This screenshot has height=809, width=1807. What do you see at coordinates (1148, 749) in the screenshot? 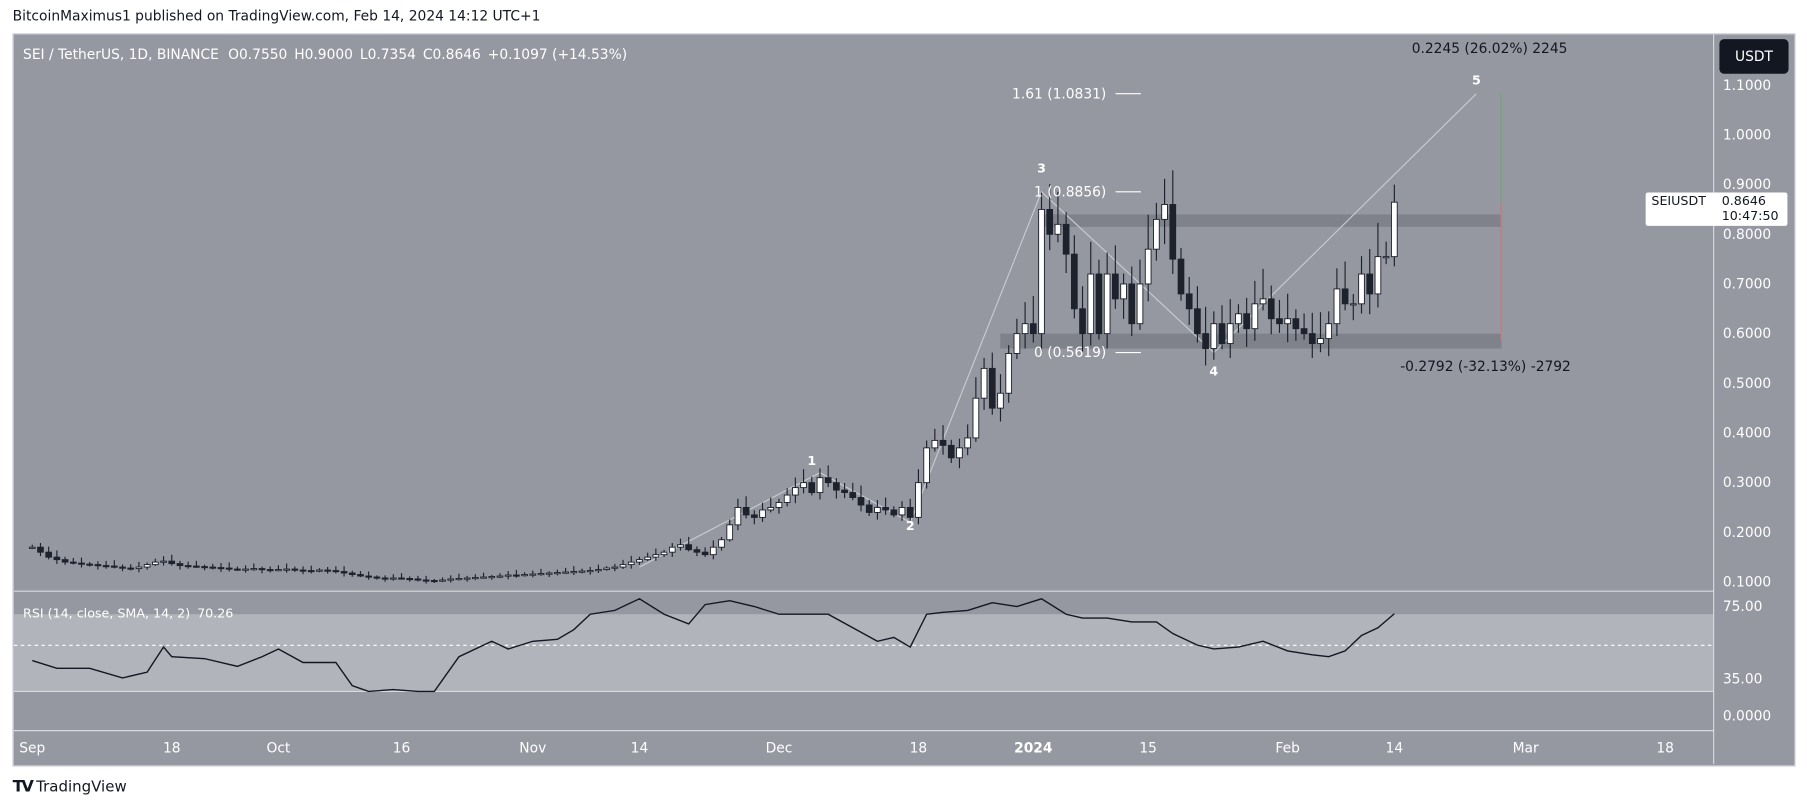
I see `time-tick: 15` at bounding box center [1148, 749].